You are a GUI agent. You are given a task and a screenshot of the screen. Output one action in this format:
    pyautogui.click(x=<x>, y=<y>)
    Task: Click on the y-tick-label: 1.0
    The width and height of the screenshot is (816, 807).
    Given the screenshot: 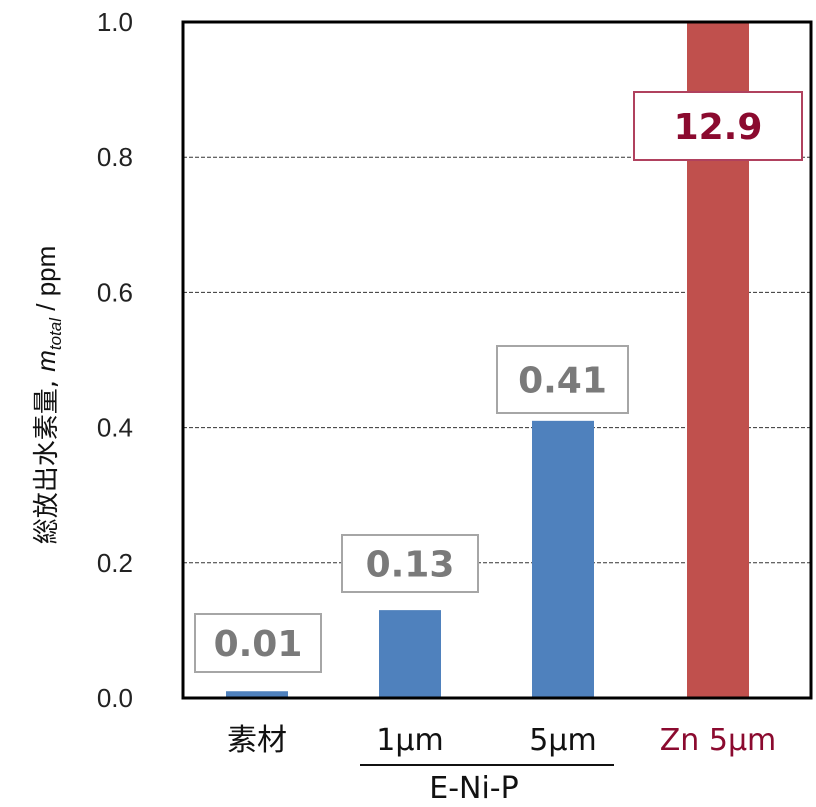 What is the action you would take?
    pyautogui.click(x=115, y=22)
    